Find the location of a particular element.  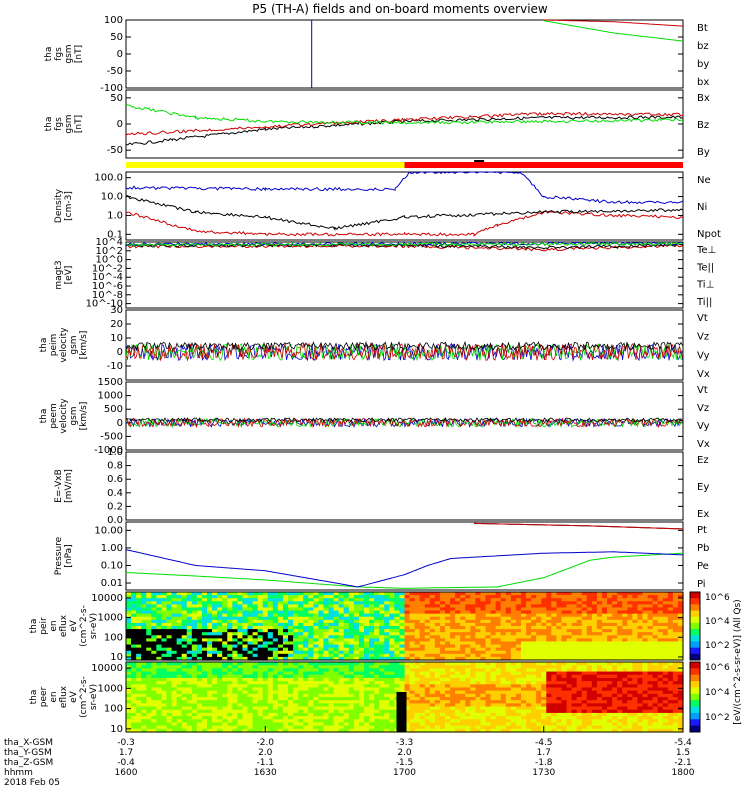

y-label: gsm is located at coordinates (74, 344).